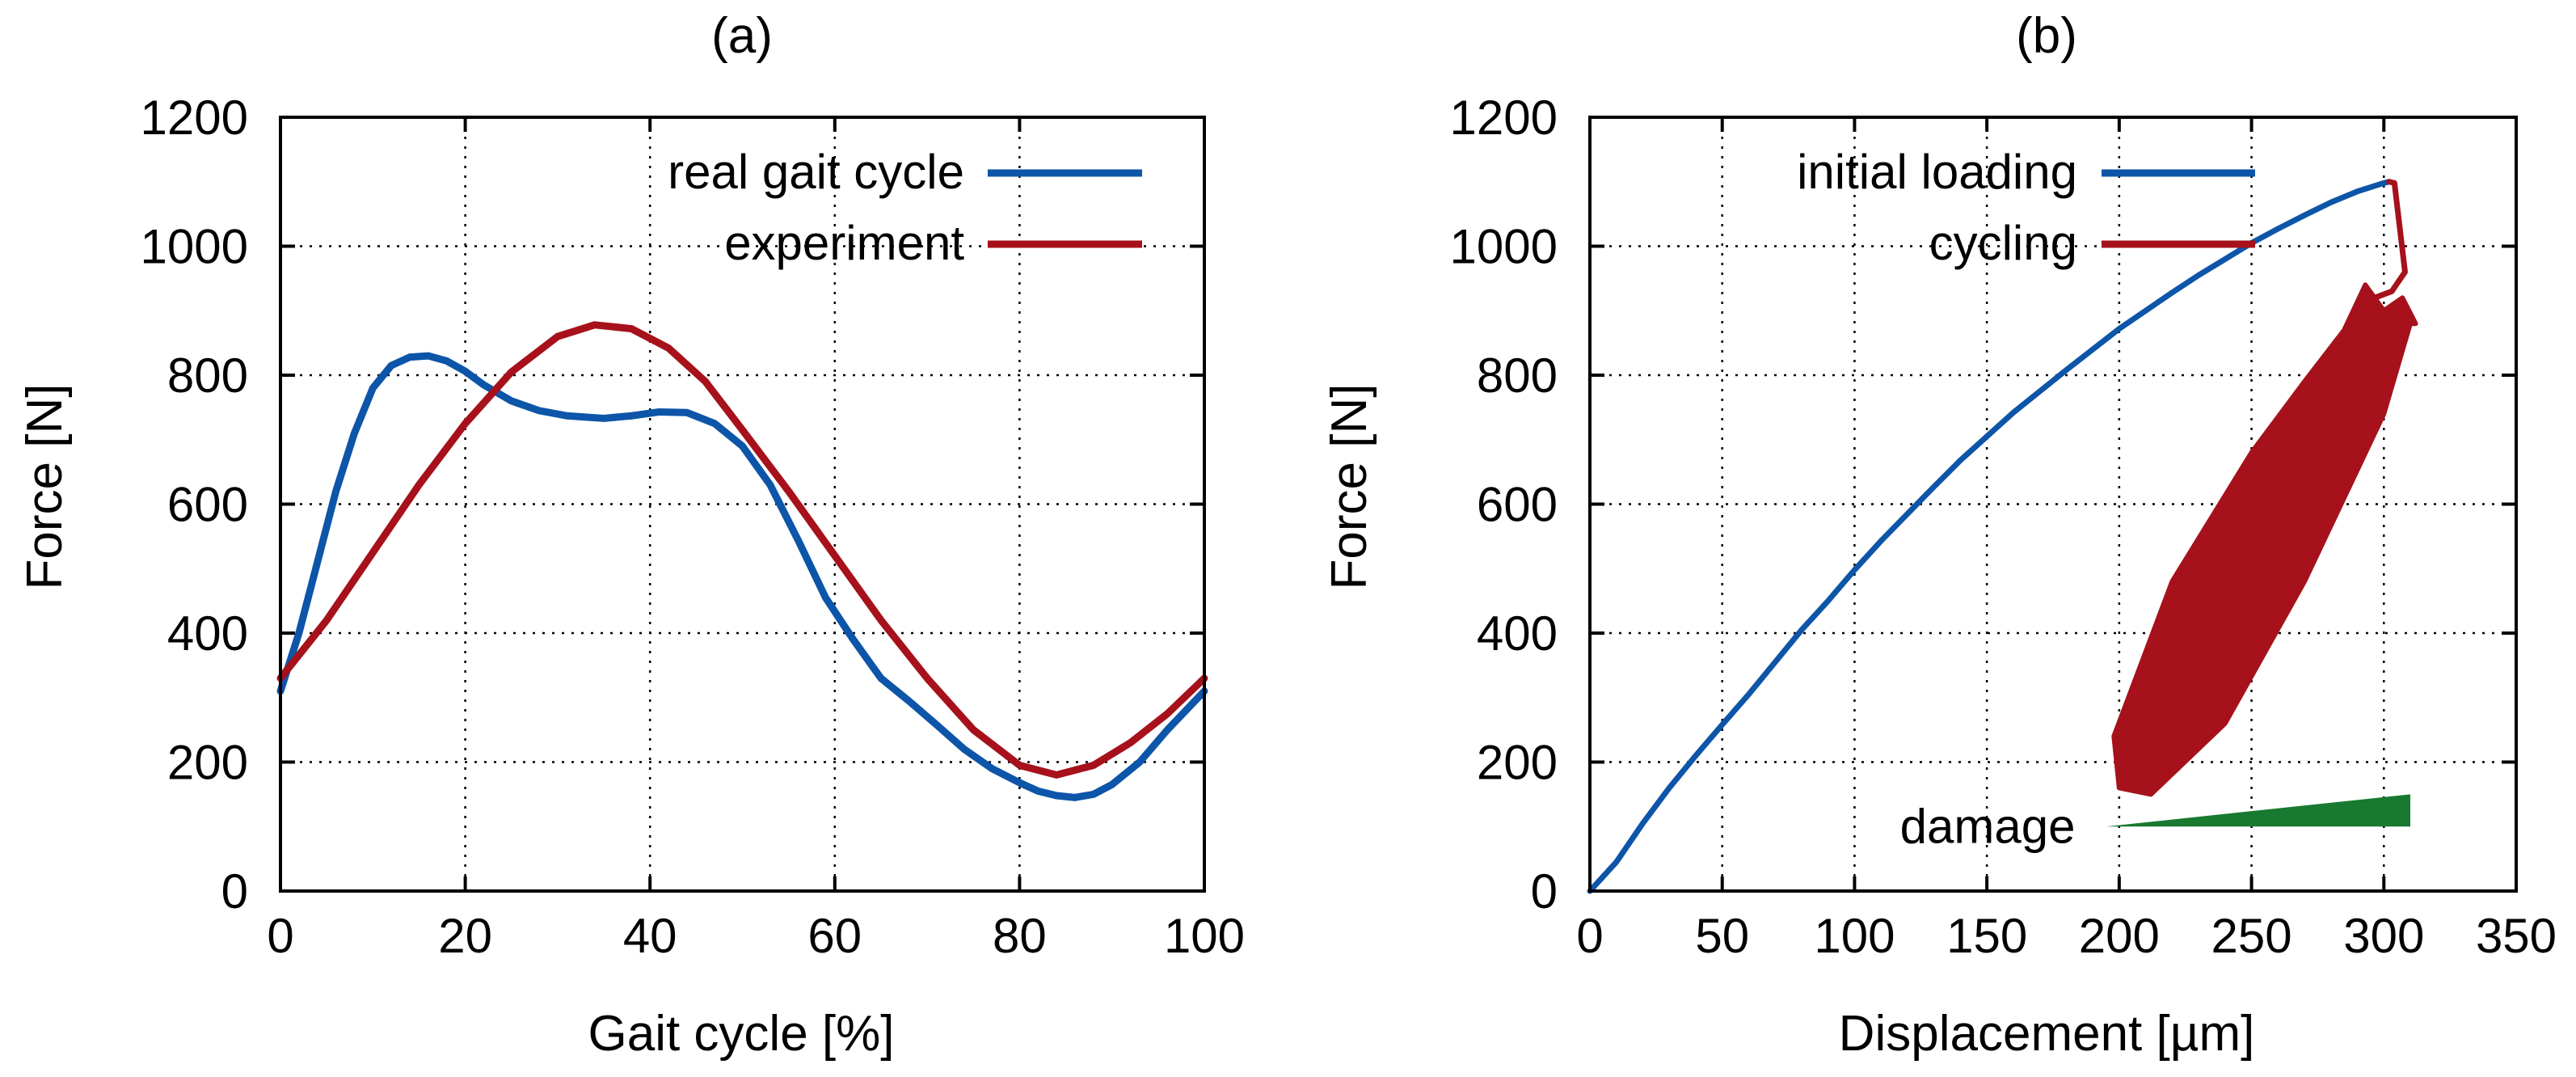 Image resolution: width=2576 pixels, height=1077 pixels. What do you see at coordinates (844, 243) in the screenshot?
I see `legend-label-experiment: experiment` at bounding box center [844, 243].